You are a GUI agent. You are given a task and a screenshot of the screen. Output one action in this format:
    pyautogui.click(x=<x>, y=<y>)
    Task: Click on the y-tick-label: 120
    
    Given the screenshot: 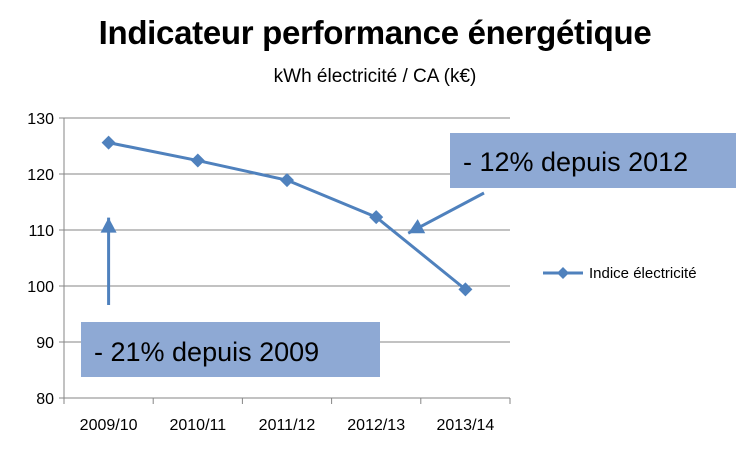 What is the action you would take?
    pyautogui.click(x=40, y=175)
    